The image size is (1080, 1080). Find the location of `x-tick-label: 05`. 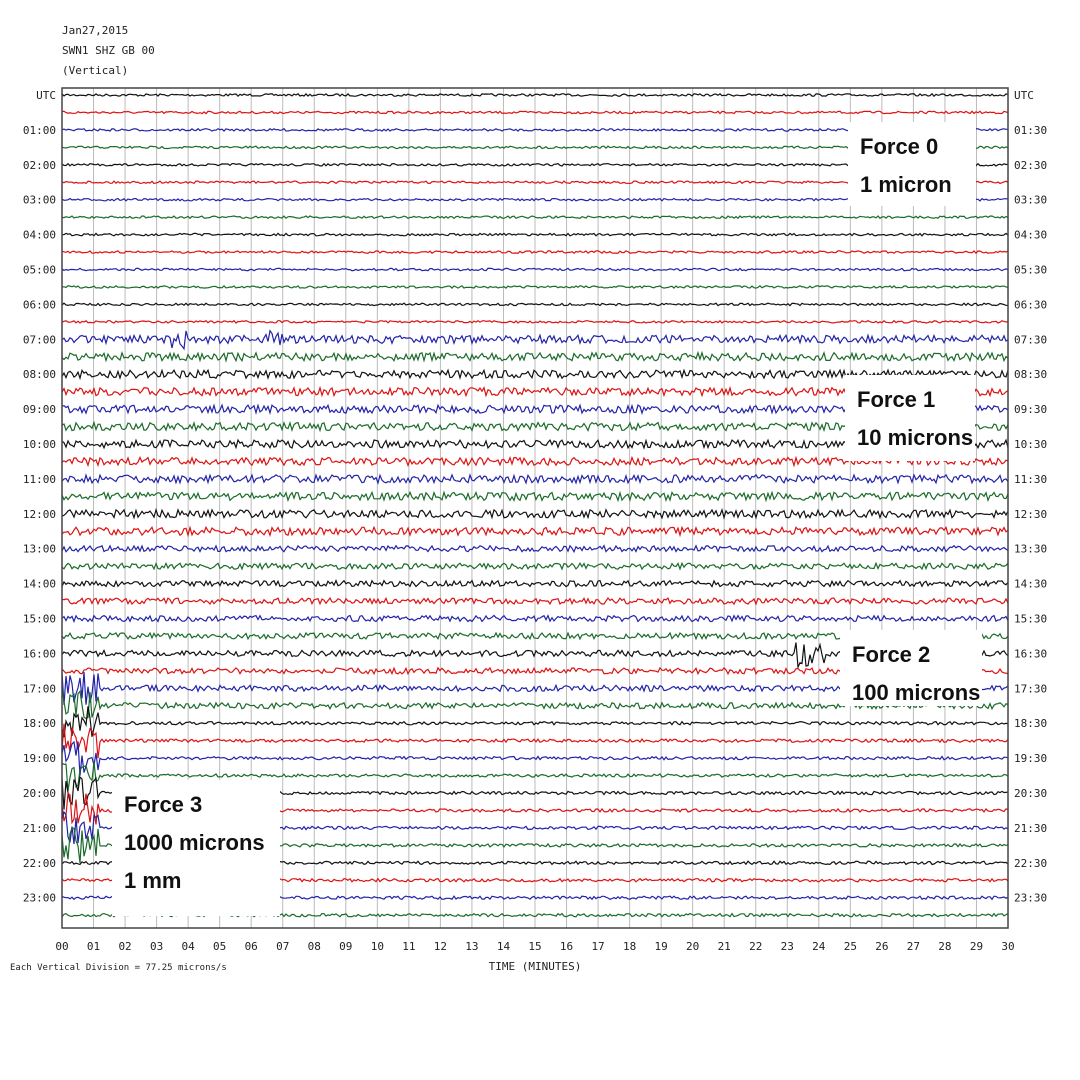

x-tick-label: 05 is located at coordinates (219, 946).